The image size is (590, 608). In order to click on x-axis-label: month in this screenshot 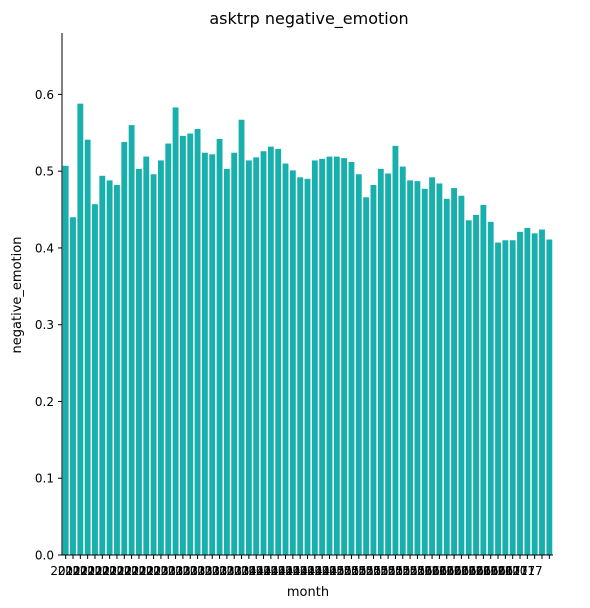, I will do `click(308, 592)`.